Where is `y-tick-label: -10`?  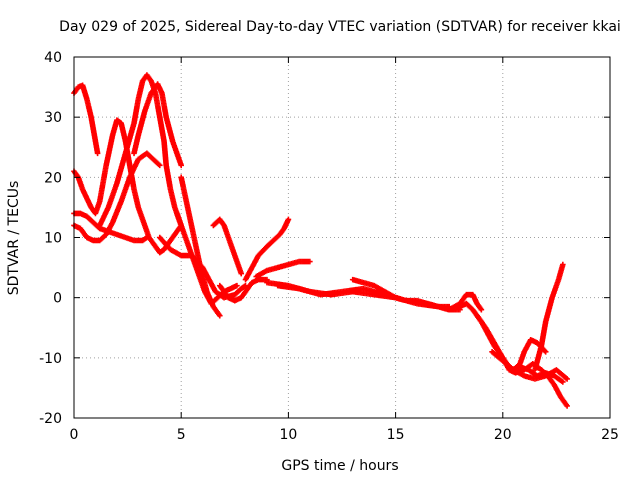
y-tick-label: -10 is located at coordinates (50, 359).